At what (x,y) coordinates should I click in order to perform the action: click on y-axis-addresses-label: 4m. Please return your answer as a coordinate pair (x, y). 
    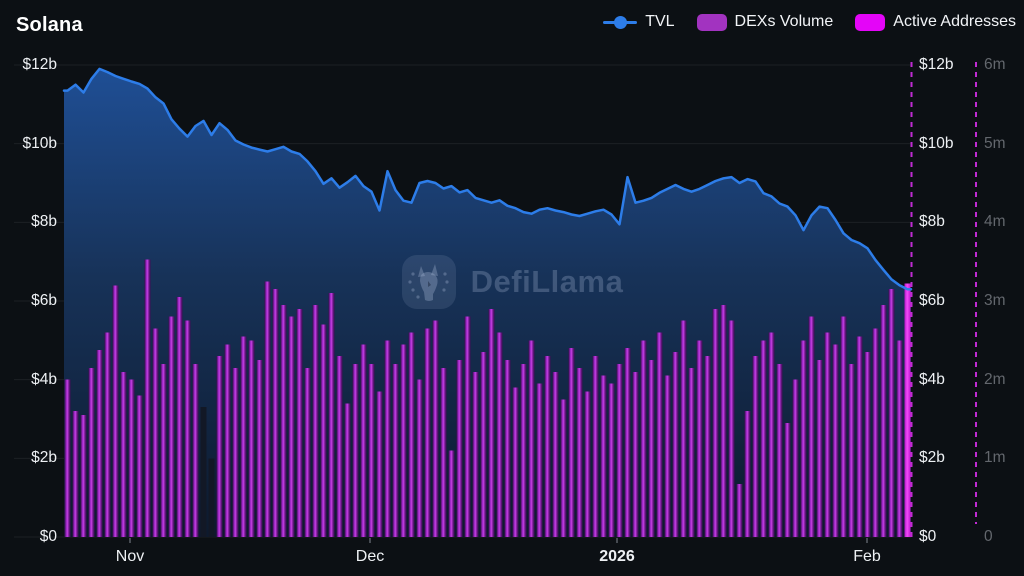
    Looking at the image, I should click on (995, 222).